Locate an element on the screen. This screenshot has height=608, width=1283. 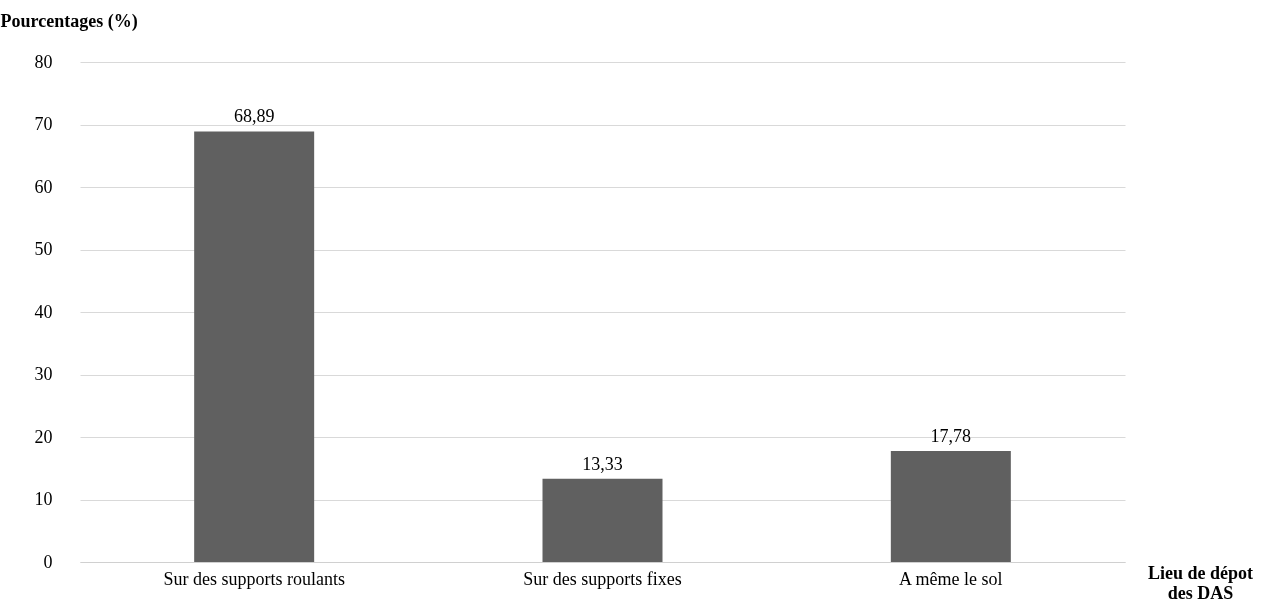
data-label: 17,78 is located at coordinates (951, 435).